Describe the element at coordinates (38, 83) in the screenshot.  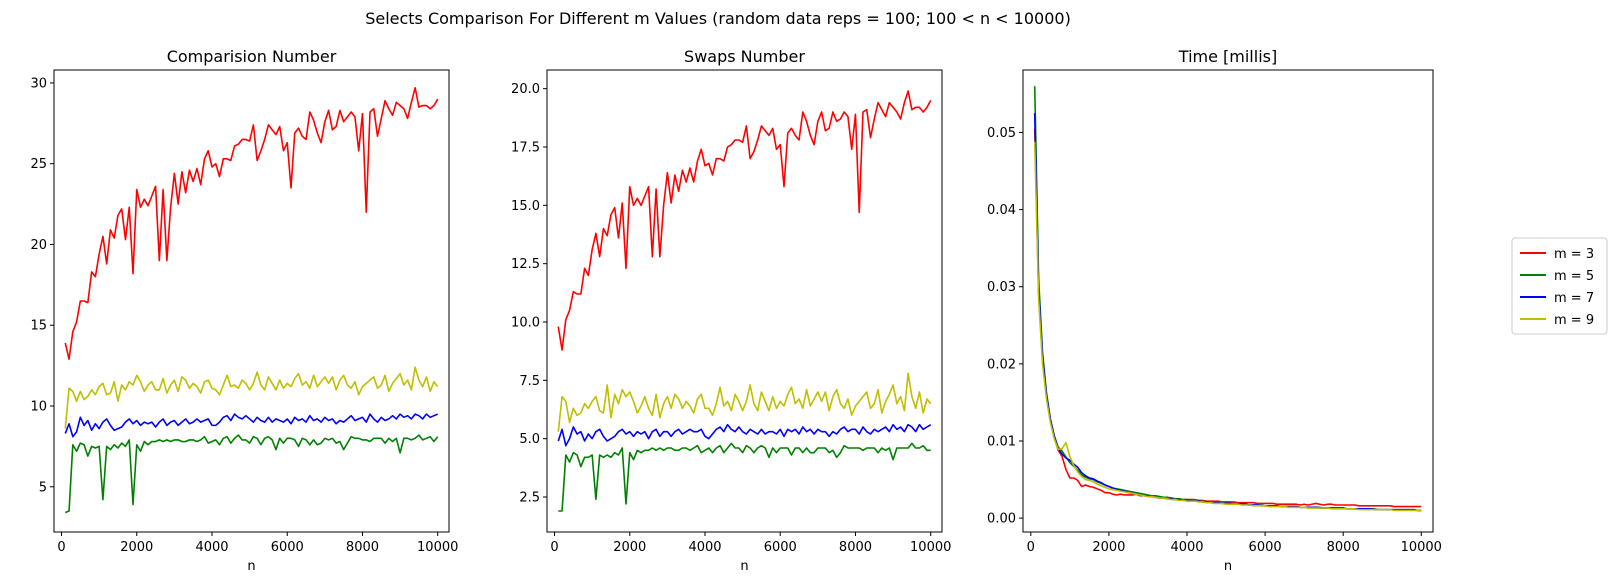
I see `y-tick-label: 30` at that location.